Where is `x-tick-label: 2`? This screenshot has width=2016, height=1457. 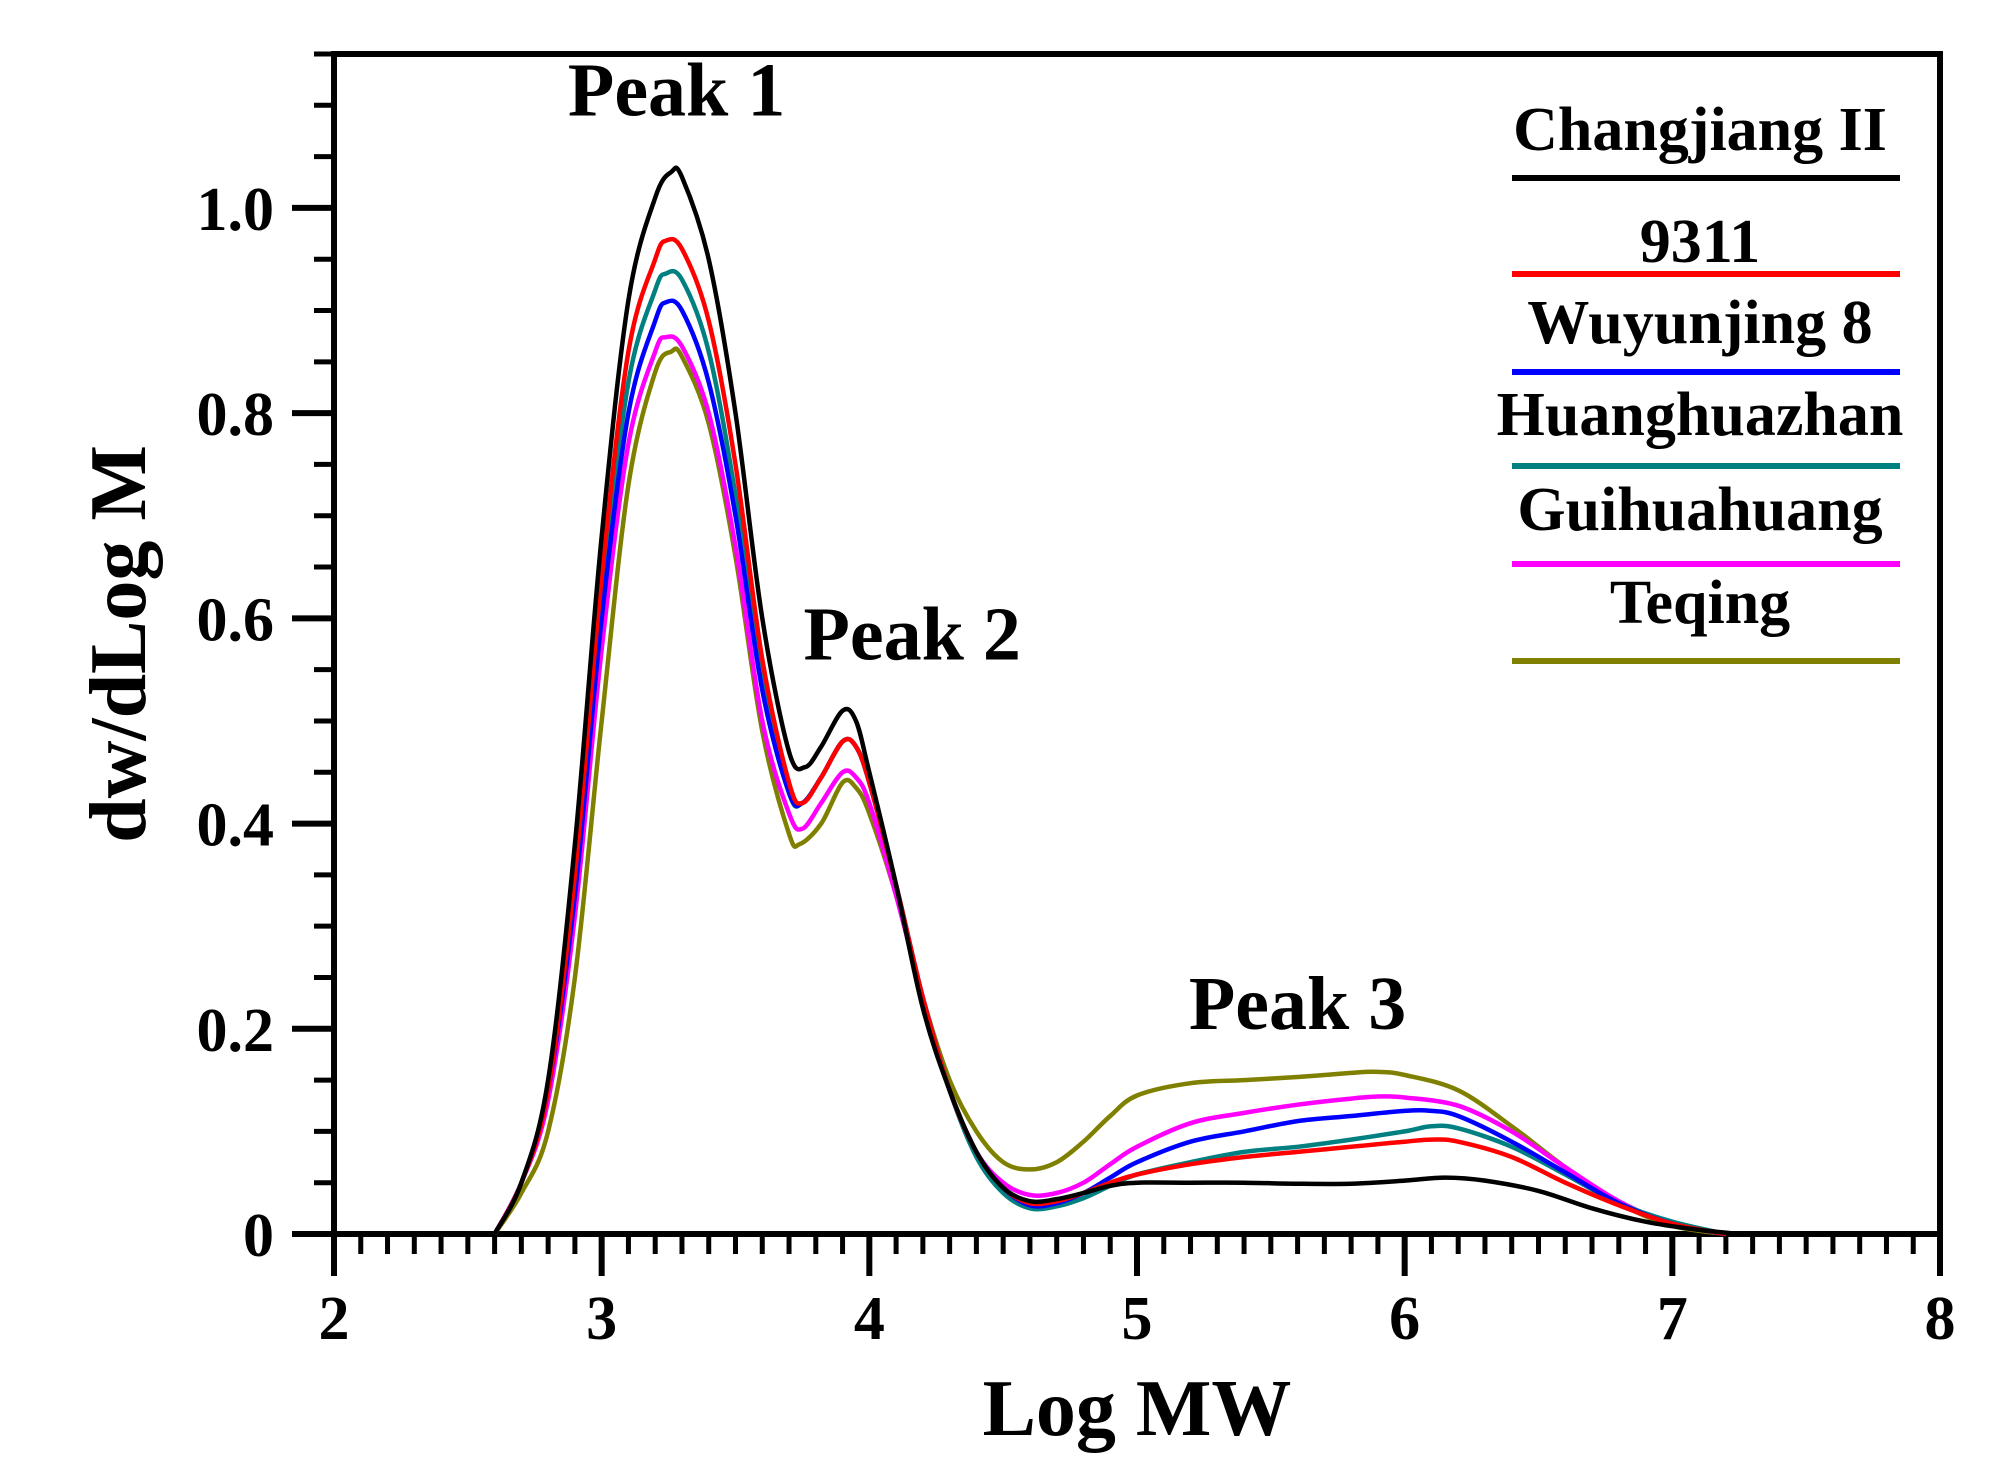
x-tick-label: 2 is located at coordinates (334, 1319).